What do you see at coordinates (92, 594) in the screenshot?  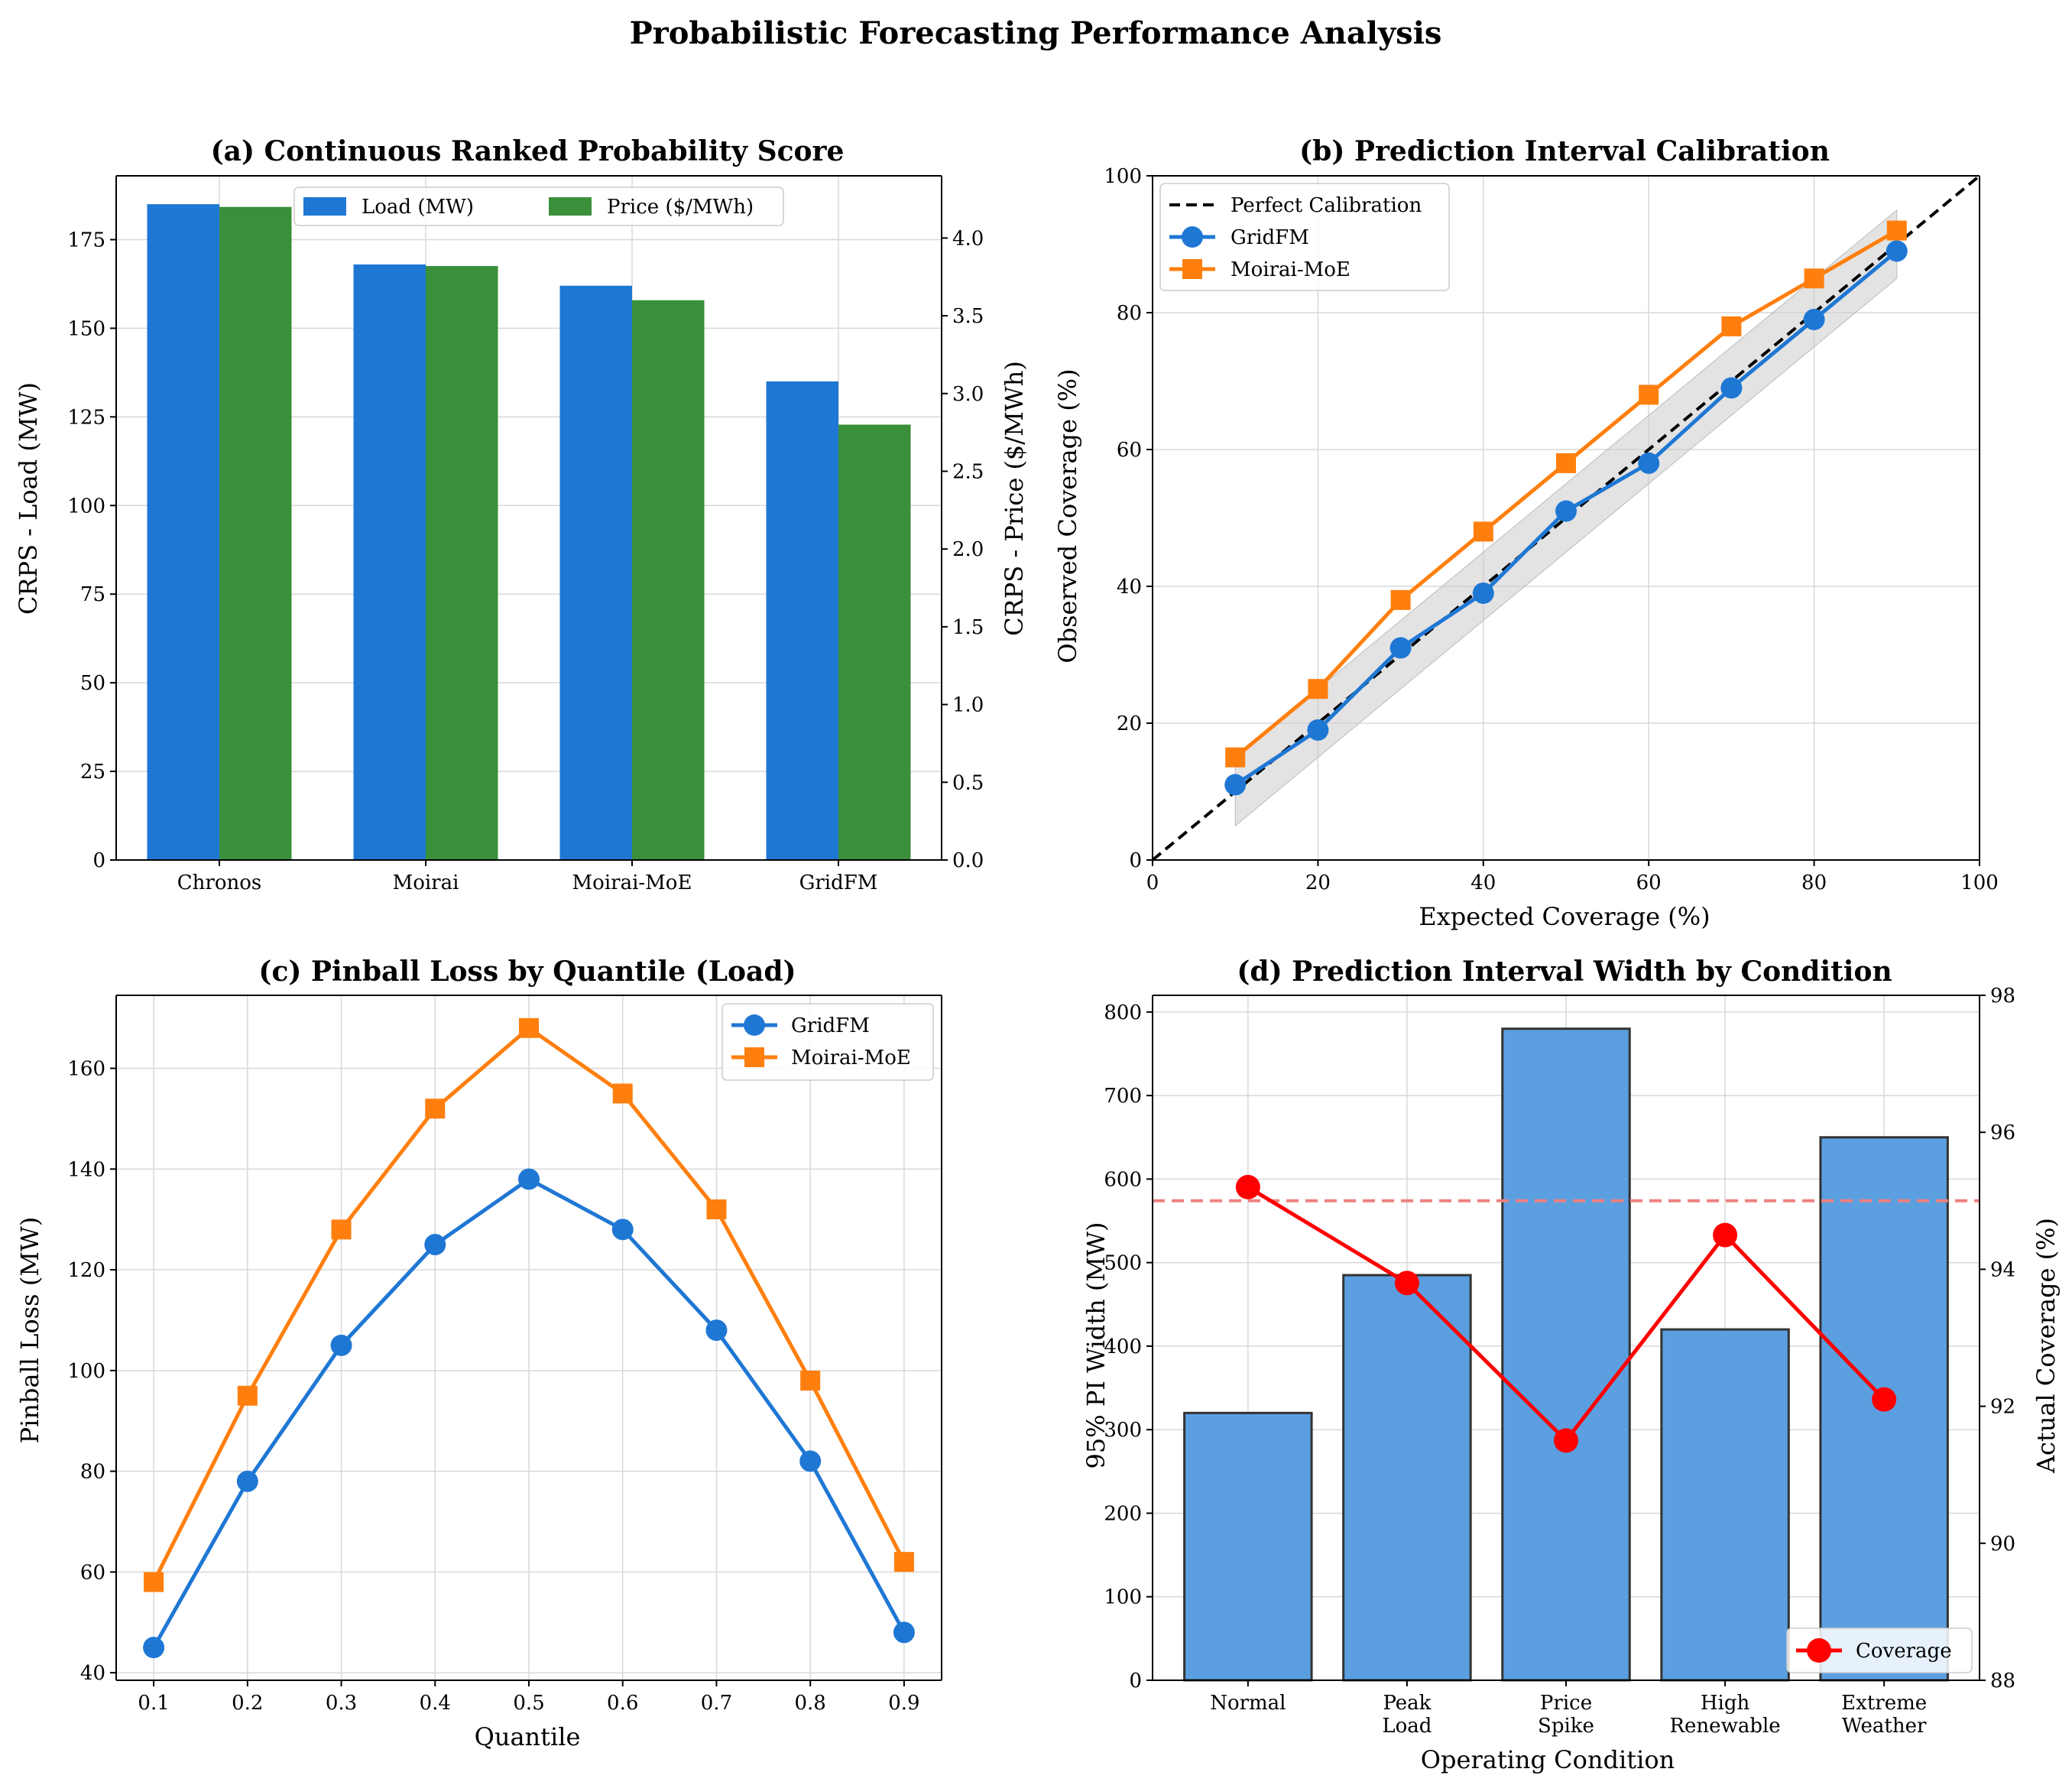 I see `panel-a-ytick-label: 75` at bounding box center [92, 594].